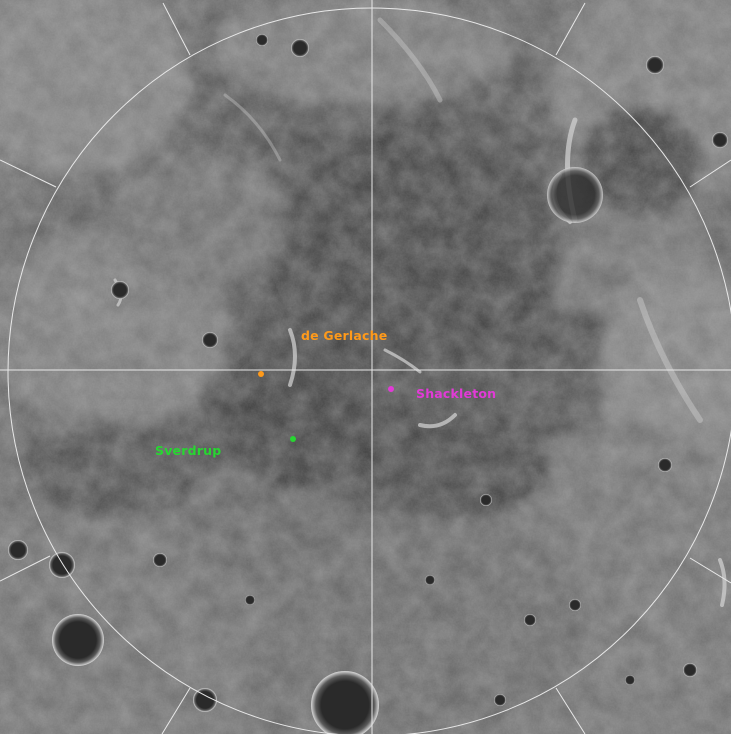 Image resolution: width=731 pixels, height=734 pixels. Describe the element at coordinates (344, 335) in the screenshot. I see `de-gerlache-label: de Gerlache` at that location.